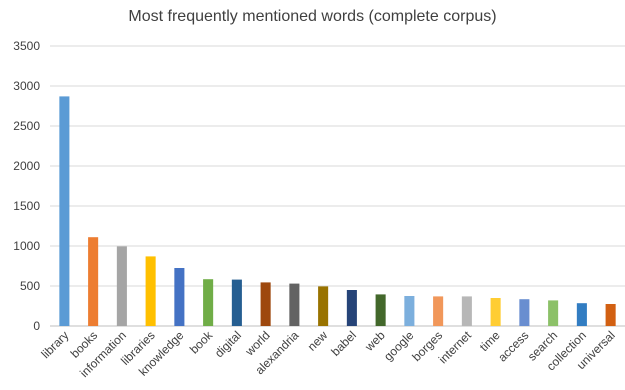 This screenshot has width=625, height=390. Describe the element at coordinates (93, 281) in the screenshot. I see `bar-books` at that location.